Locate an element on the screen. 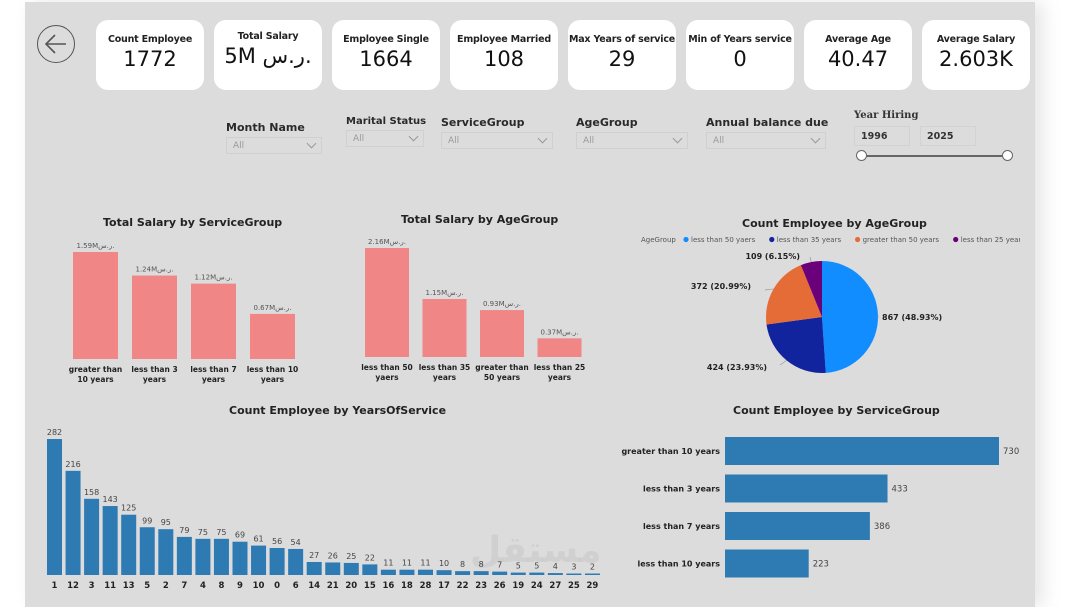 The image size is (1080, 607). slicer-marital-status: Marital Status All is located at coordinates (386, 131).